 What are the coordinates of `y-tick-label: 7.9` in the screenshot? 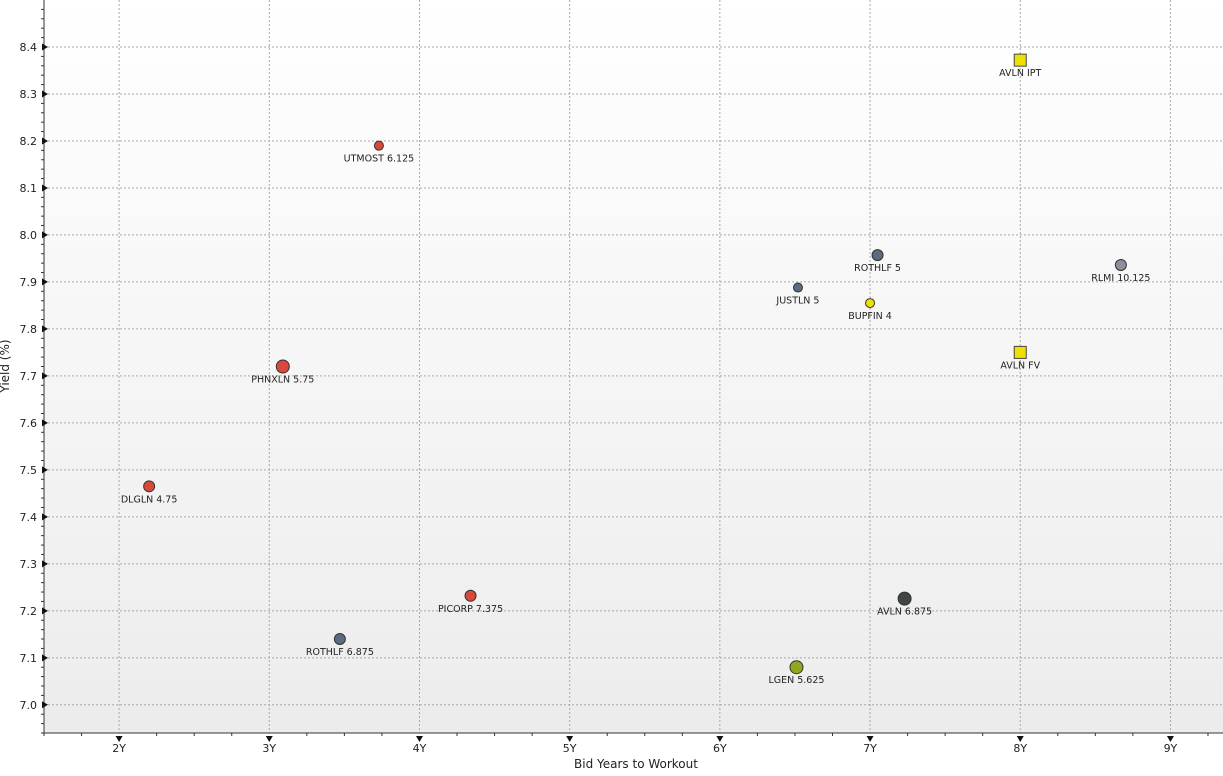 It's located at (29, 282).